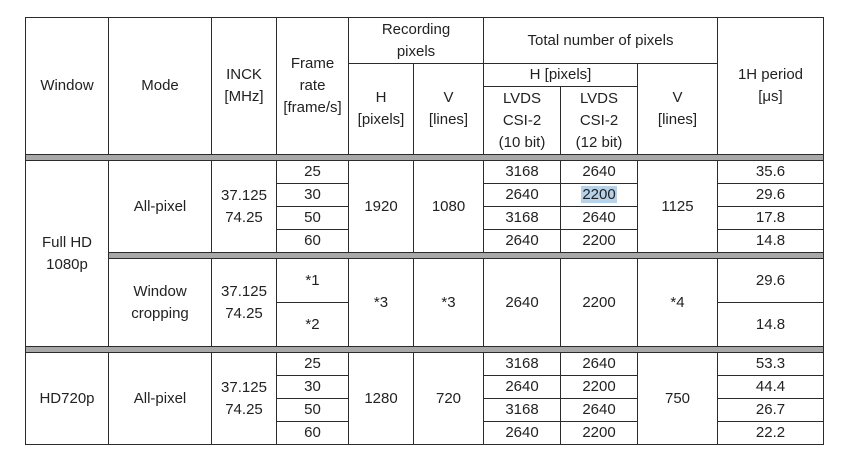  I want to click on period-cell: 22.2, so click(770, 433).